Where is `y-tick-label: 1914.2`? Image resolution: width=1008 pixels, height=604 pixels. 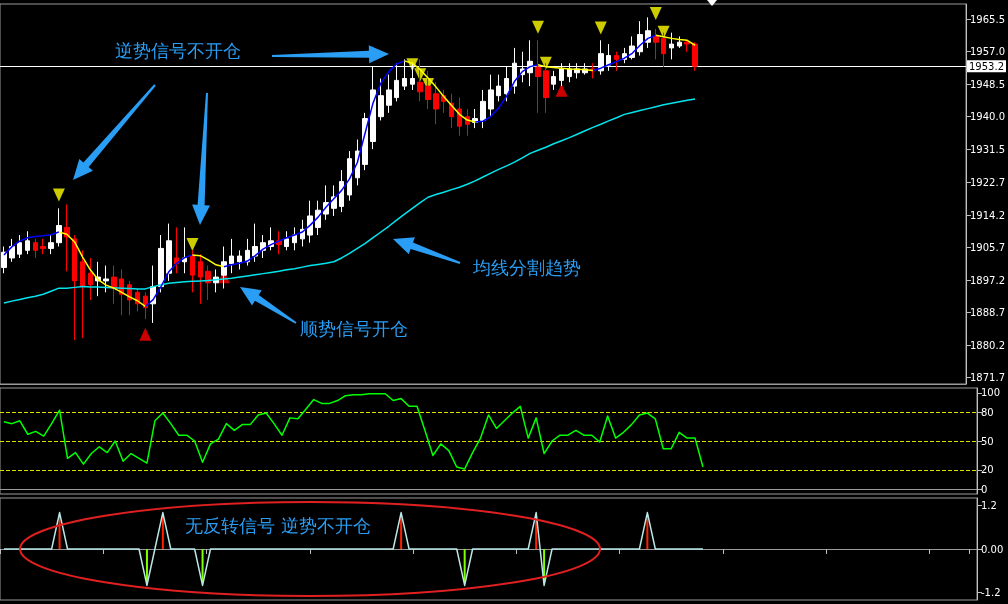 y-tick-label: 1914.2 is located at coordinates (988, 215).